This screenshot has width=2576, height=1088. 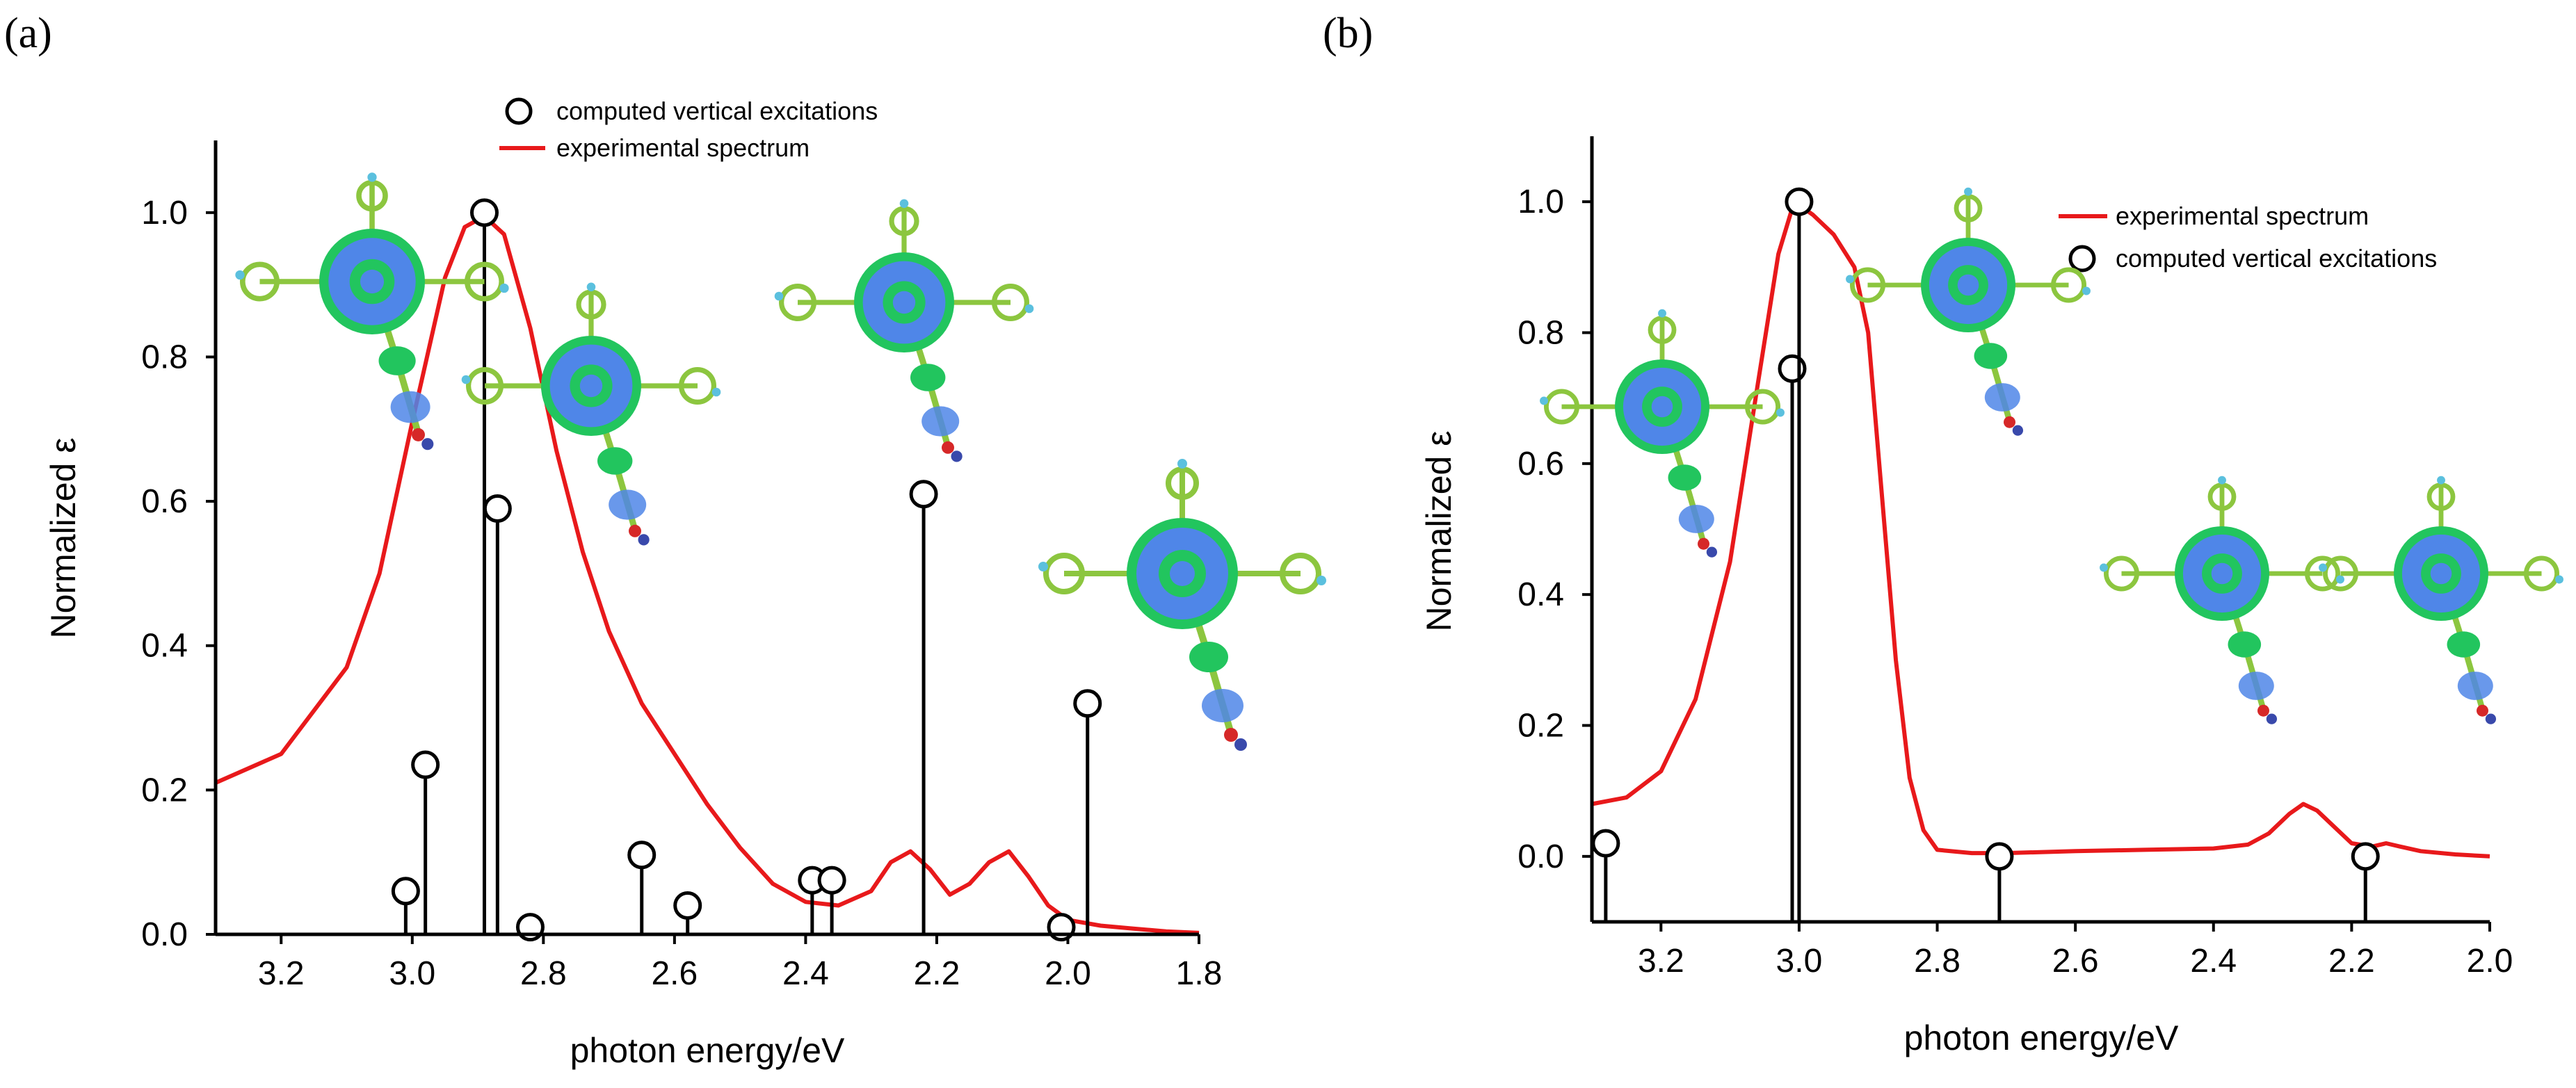 I want to click on x-tick-label: 1.8, so click(x=1199, y=973).